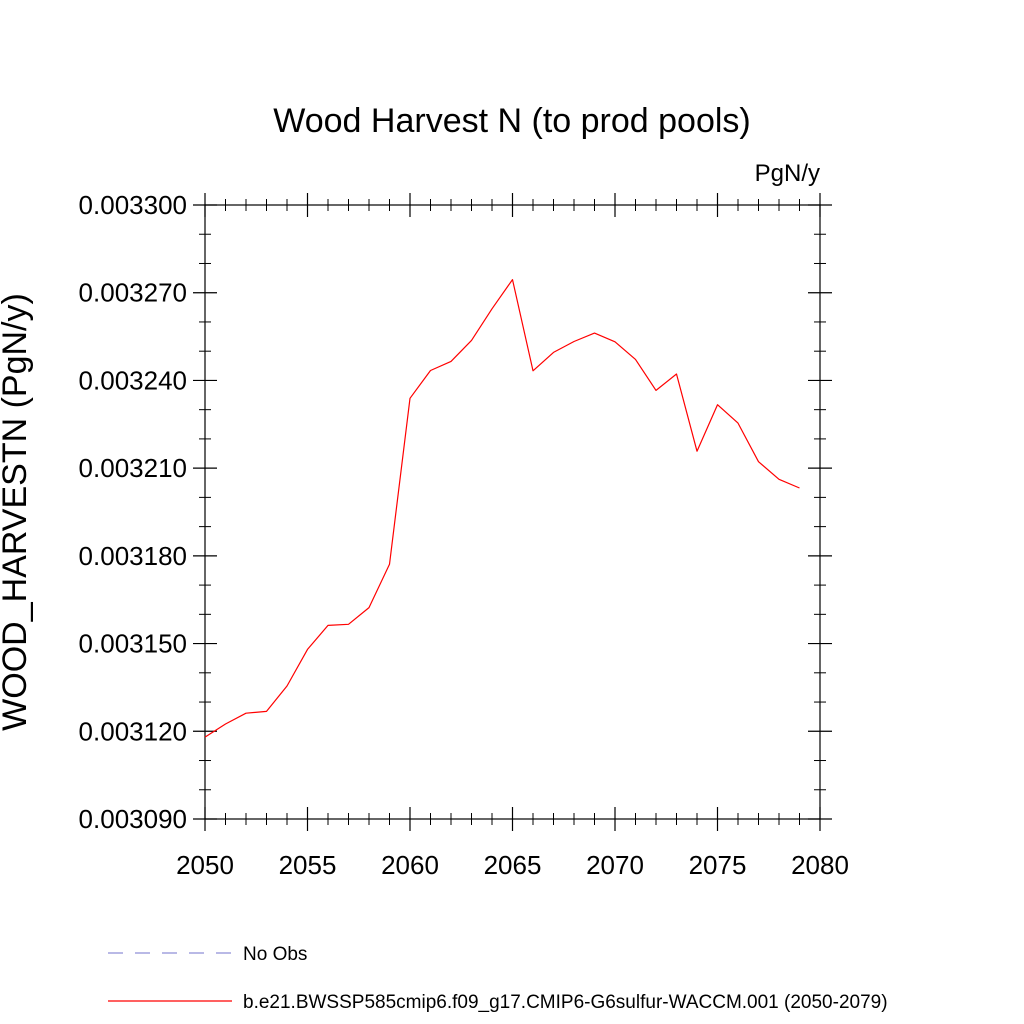 The image size is (1024, 1024). I want to click on y-tick-label: 0.003300, so click(133, 205).